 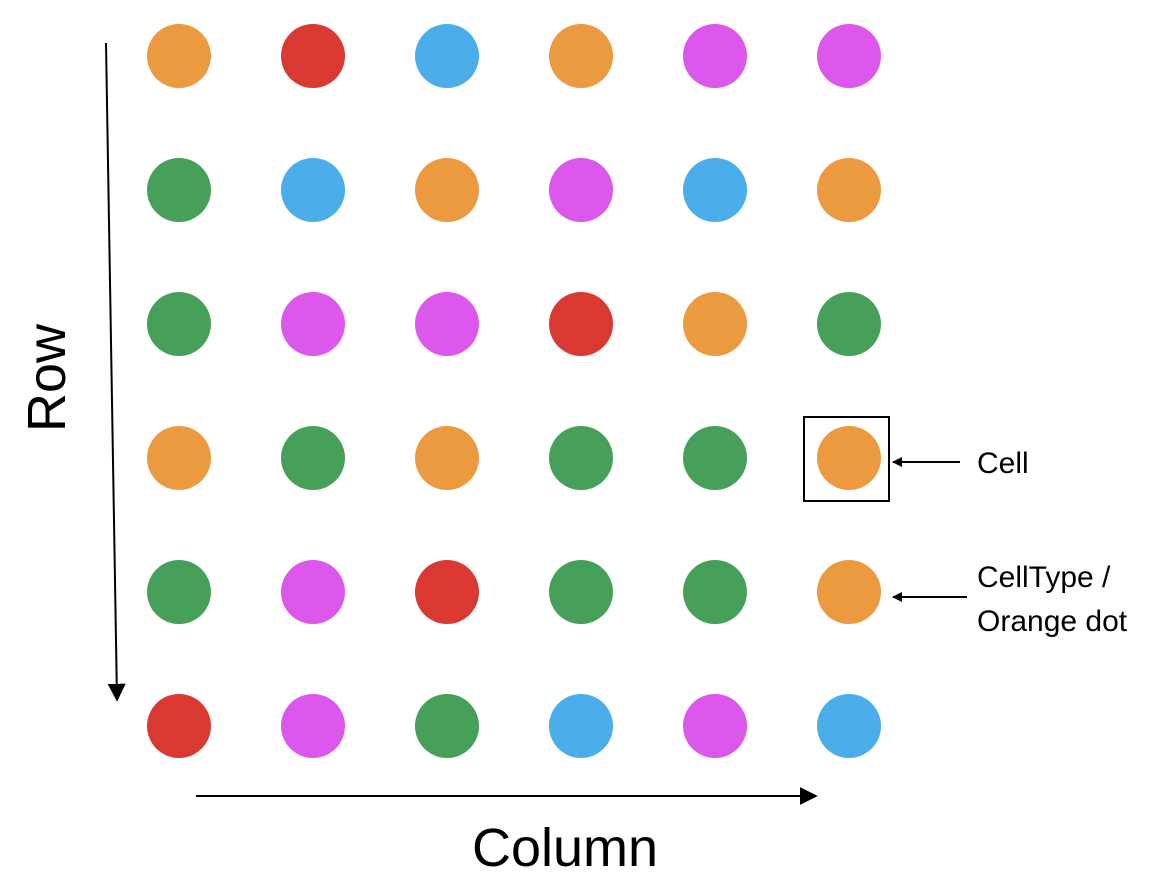 I want to click on magenta-dot-r1-c5, so click(x=715, y=56).